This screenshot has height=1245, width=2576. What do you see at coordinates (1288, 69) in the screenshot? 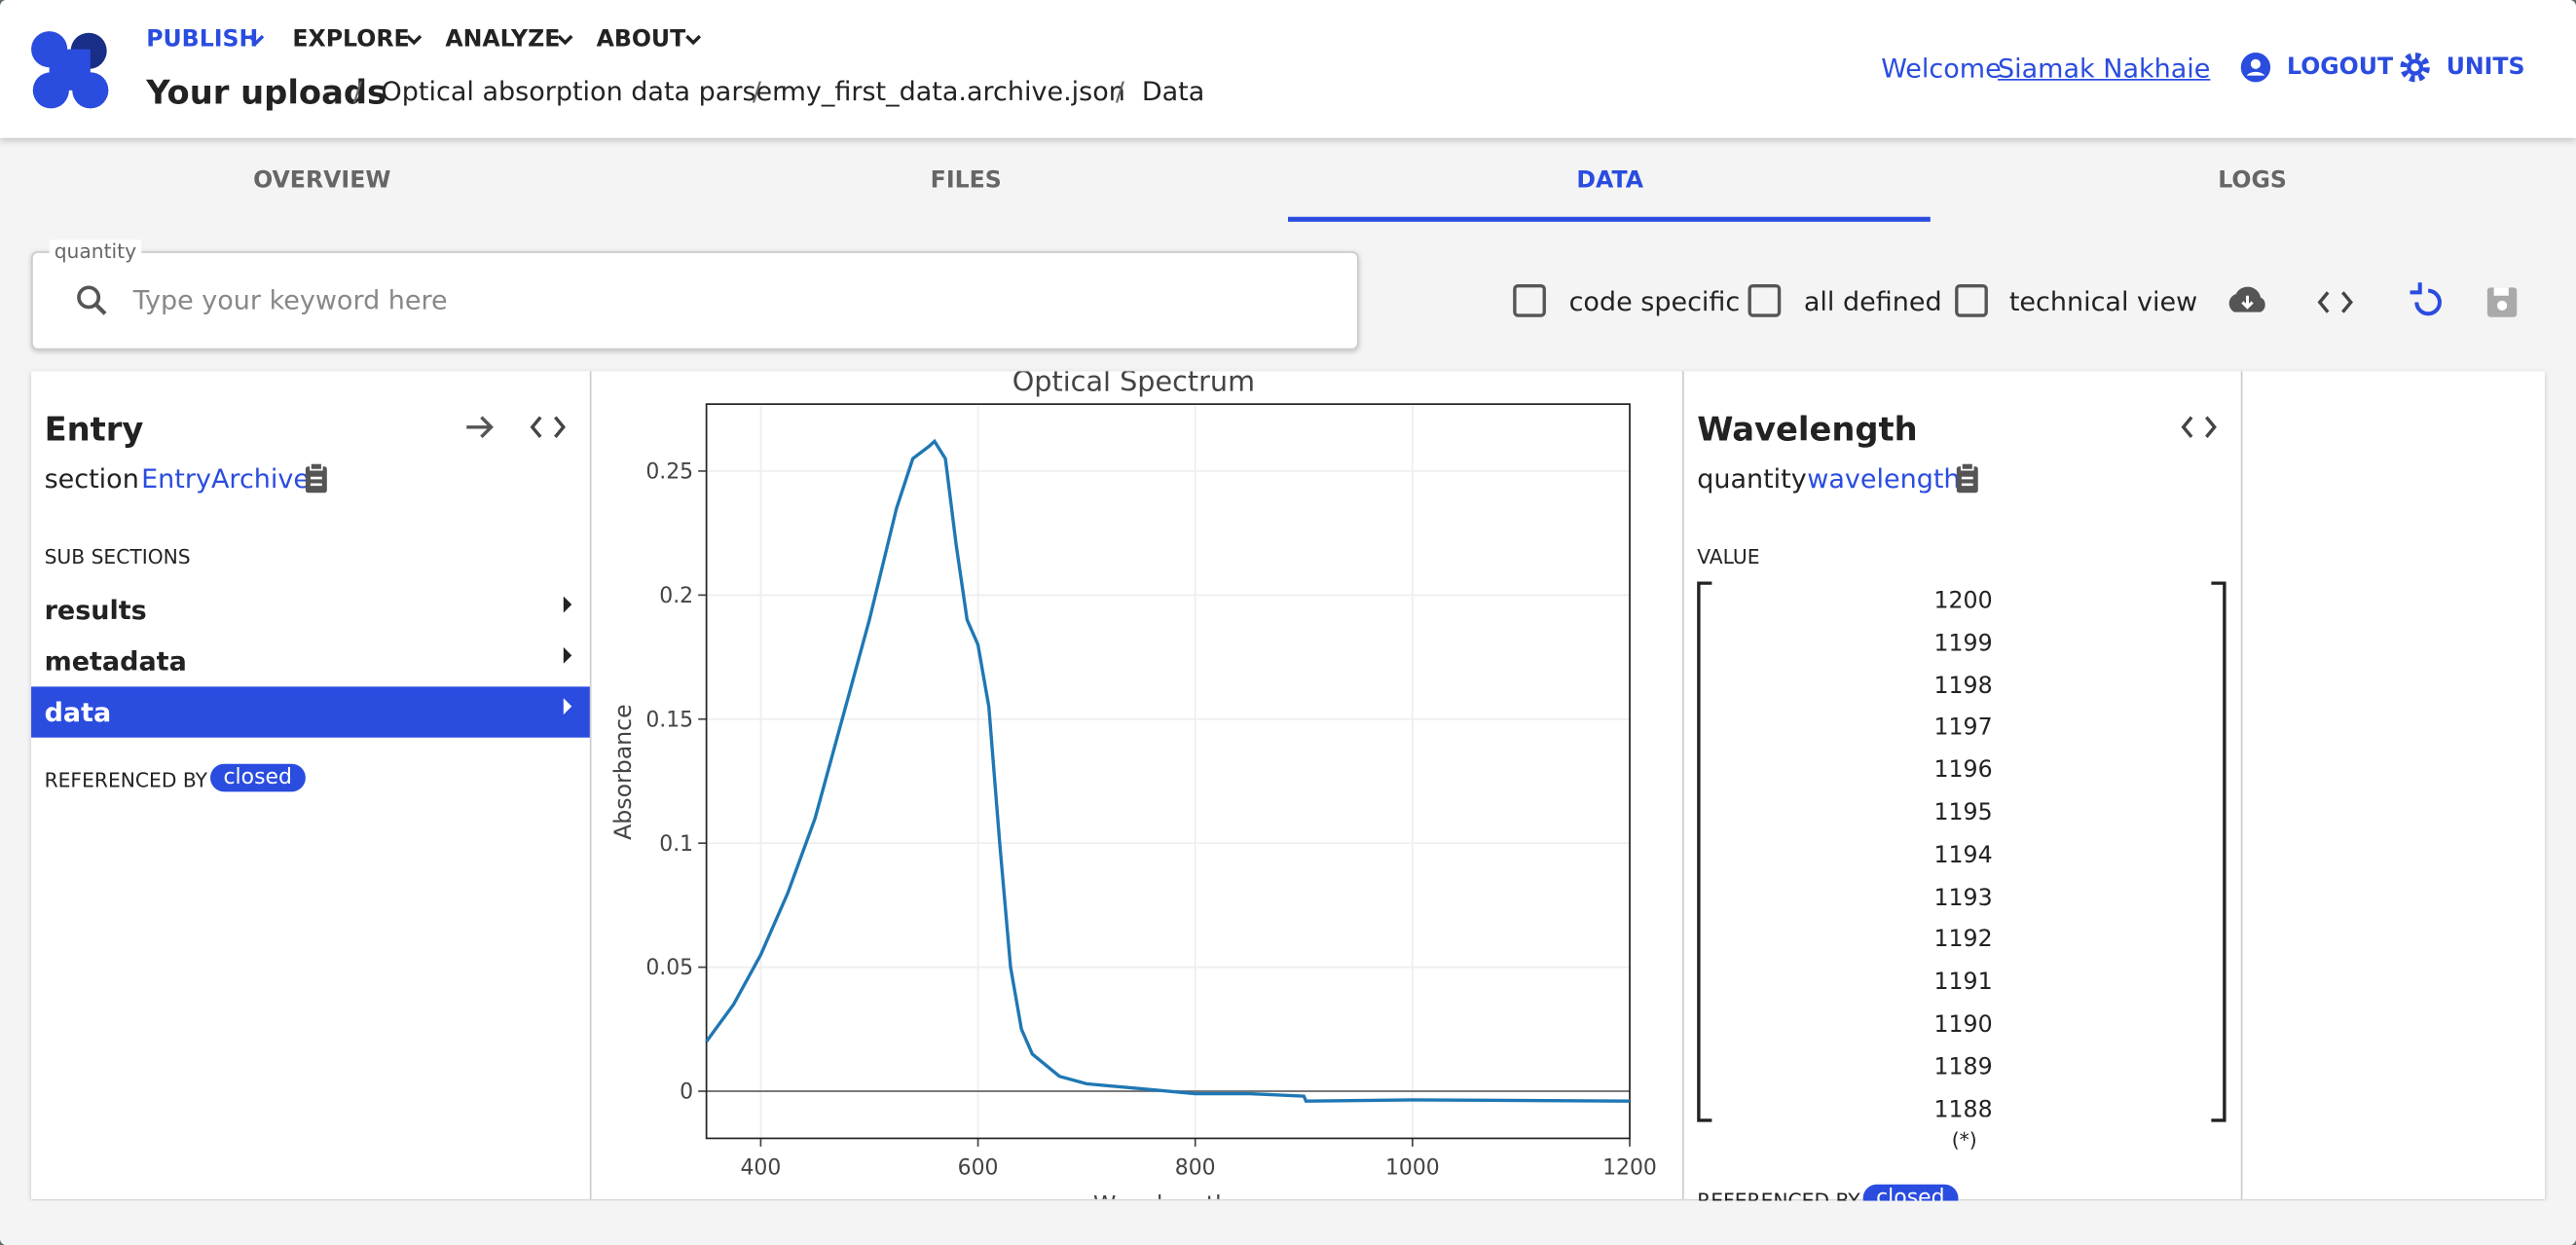
I see `header` at bounding box center [1288, 69].